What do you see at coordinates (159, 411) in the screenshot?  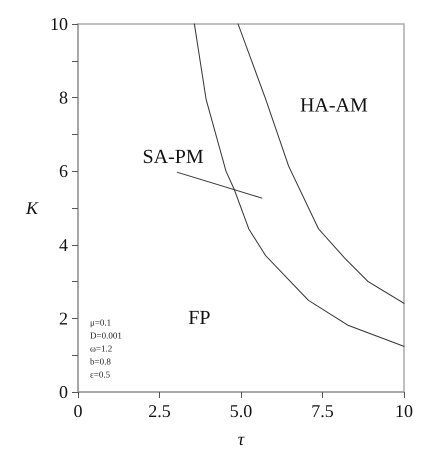 I see `x-tick-label: 2.5` at bounding box center [159, 411].